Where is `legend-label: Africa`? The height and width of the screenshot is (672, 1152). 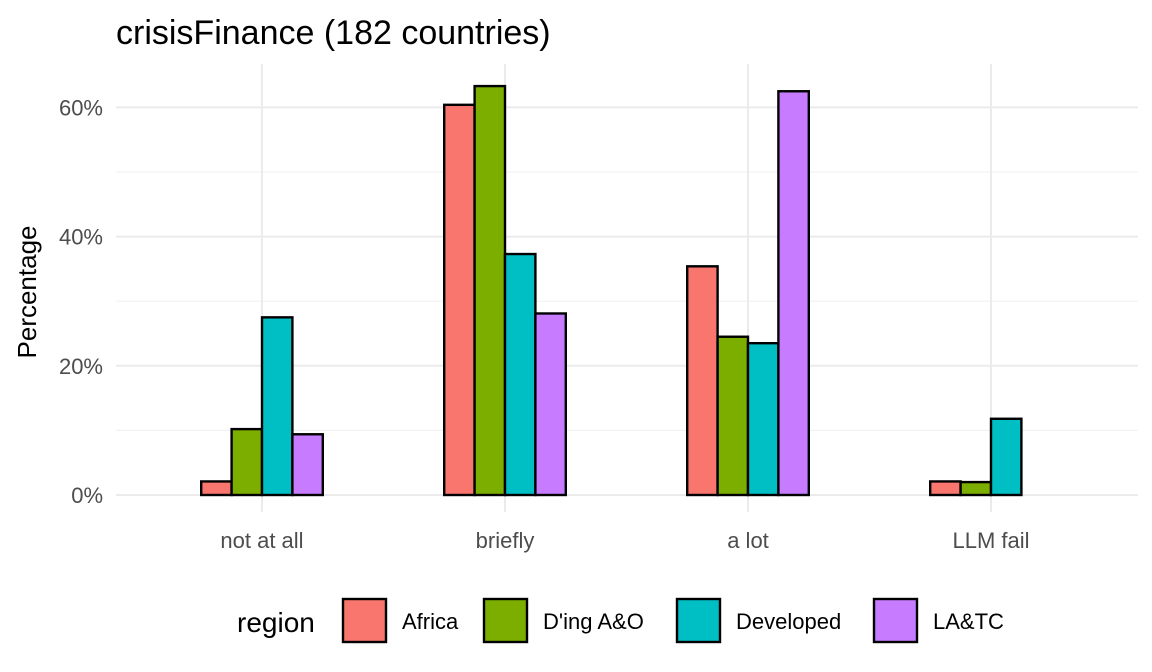 legend-label: Africa is located at coordinates (430, 621).